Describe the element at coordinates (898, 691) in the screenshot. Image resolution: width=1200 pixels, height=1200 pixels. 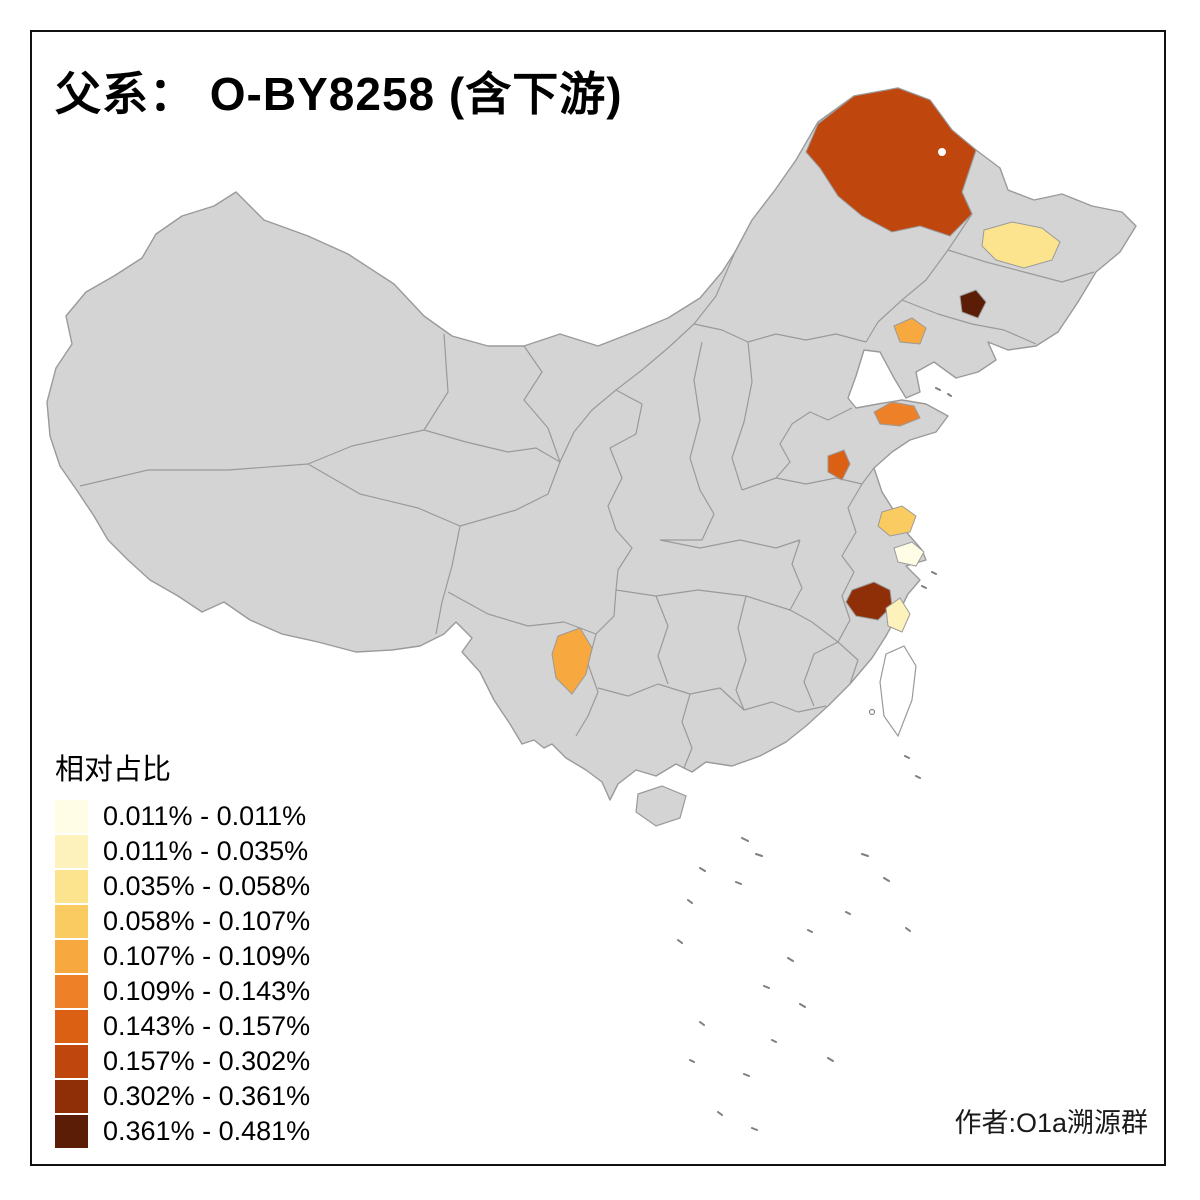
I see `taiwan-island` at that location.